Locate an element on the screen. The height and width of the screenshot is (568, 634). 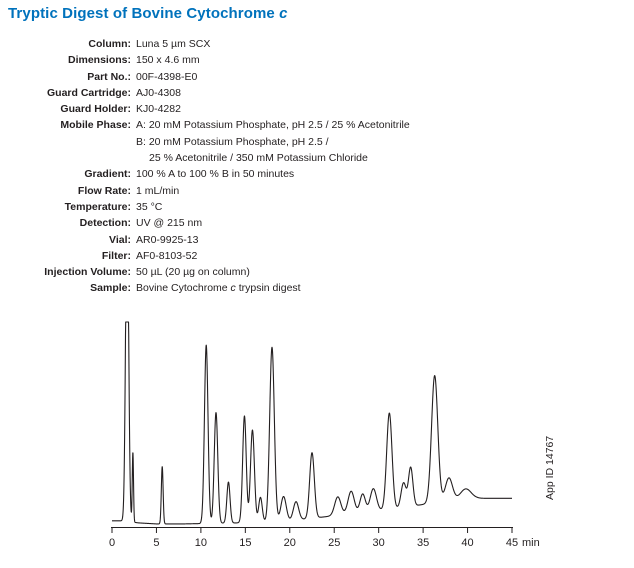
condition-value-line: 150 x 4.6 mm is located at coordinates (168, 60).